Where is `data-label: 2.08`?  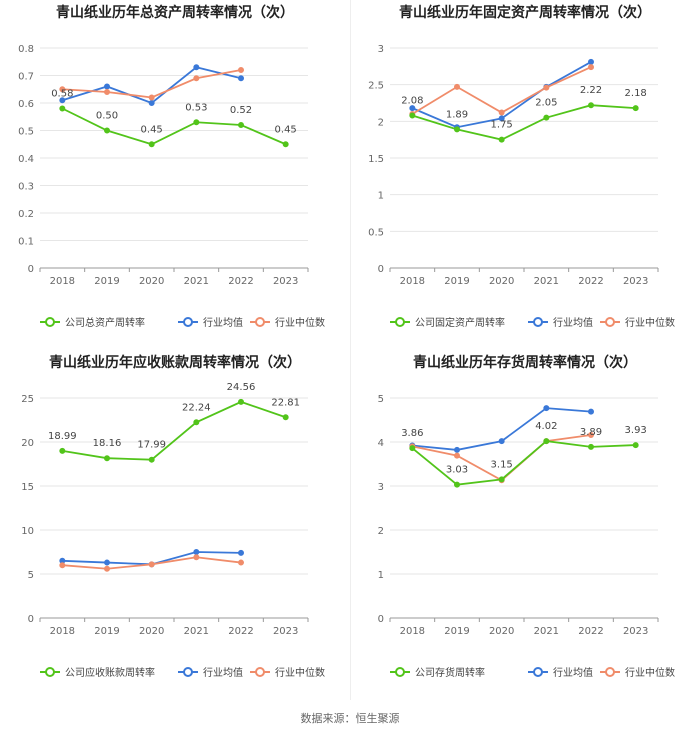
data-label: 2.08 is located at coordinates (412, 100).